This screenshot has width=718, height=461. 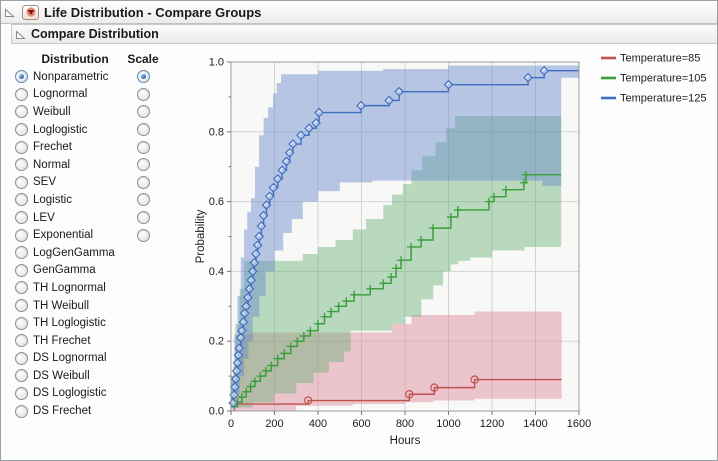 What do you see at coordinates (153, 12) in the screenshot?
I see `report-title: Life Distribution - Compare Groups` at bounding box center [153, 12].